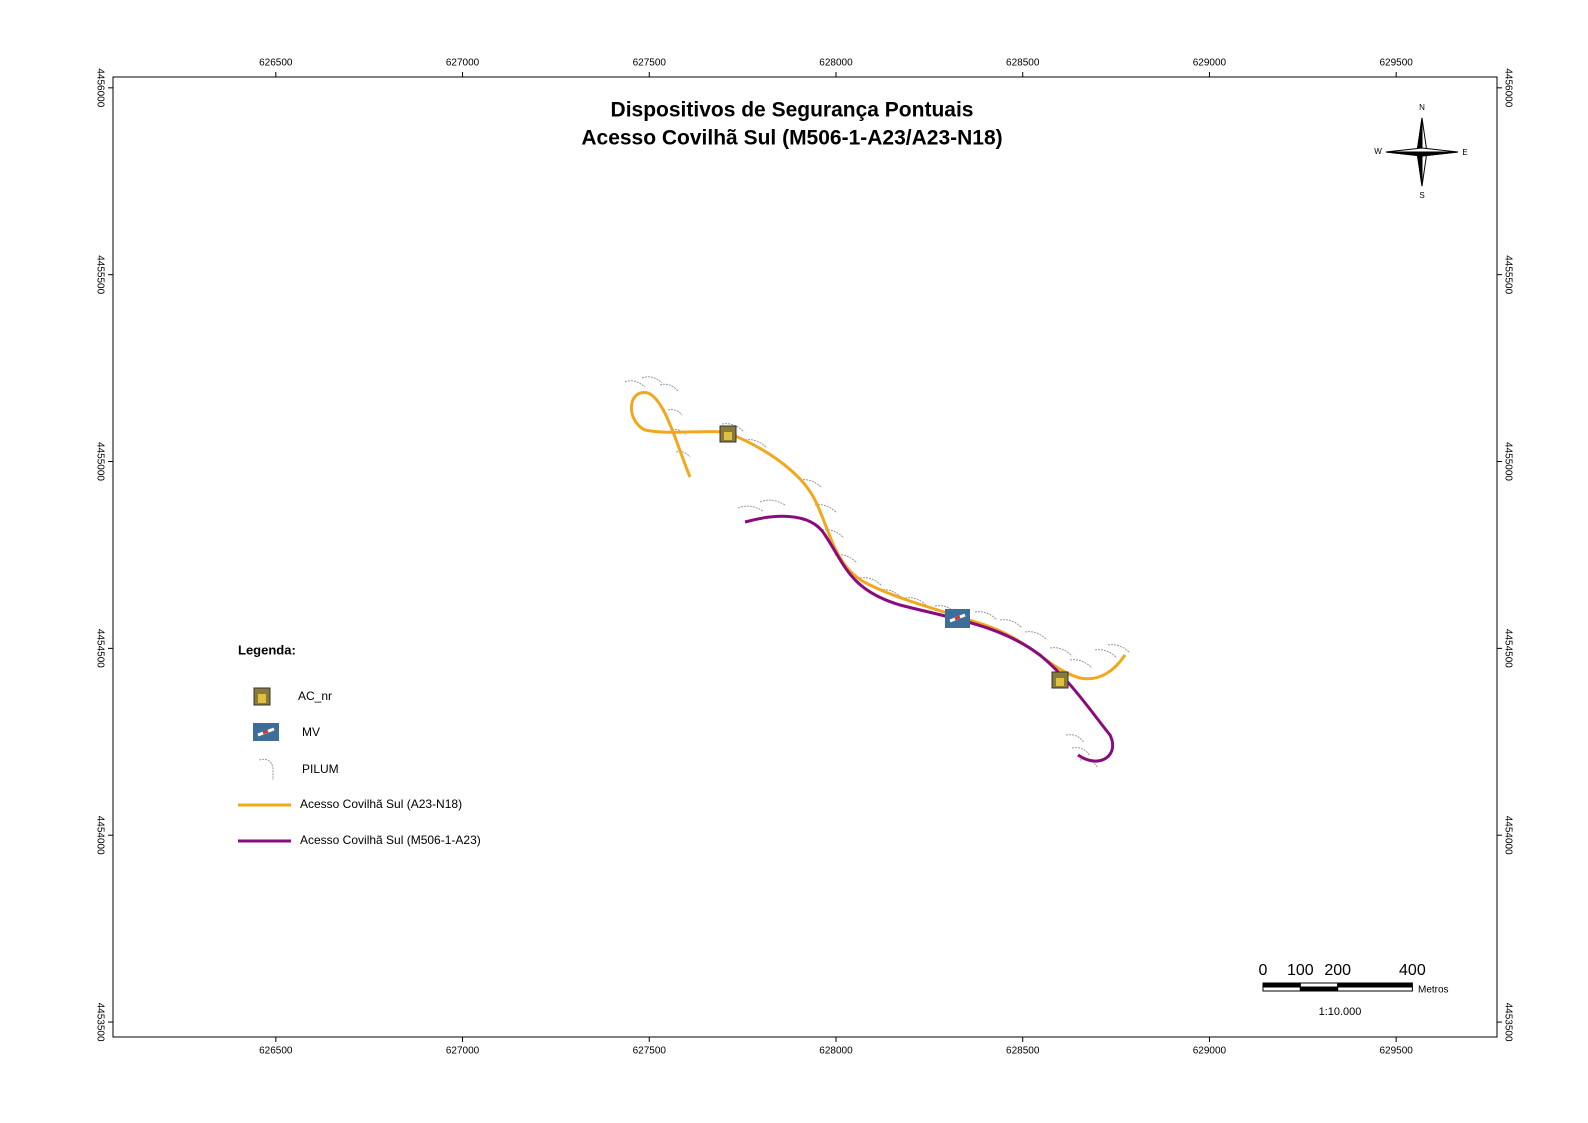  What do you see at coordinates (1412, 970) in the screenshot?
I see `scale-label: 400` at bounding box center [1412, 970].